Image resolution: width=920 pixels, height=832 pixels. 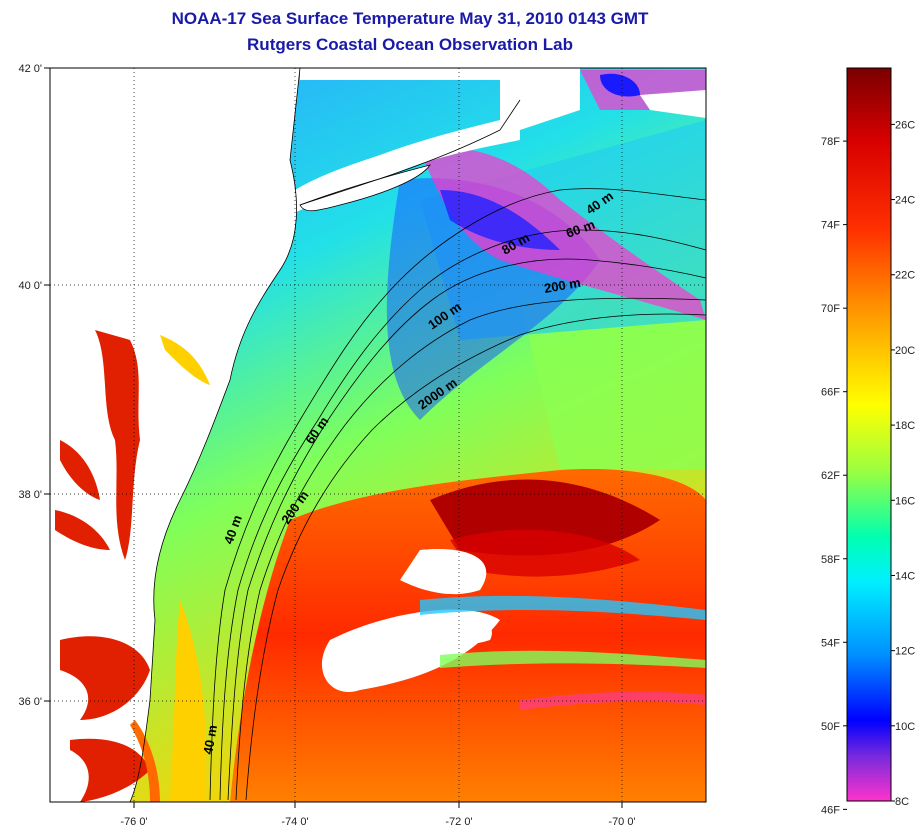 I want to click on colorbar-c-label: 26C, so click(x=905, y=125).